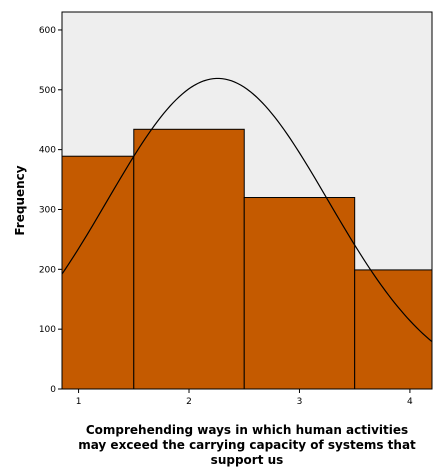 The image size is (436, 474). What do you see at coordinates (47, 210) in the screenshot?
I see `y-tick-label: 300` at bounding box center [47, 210].